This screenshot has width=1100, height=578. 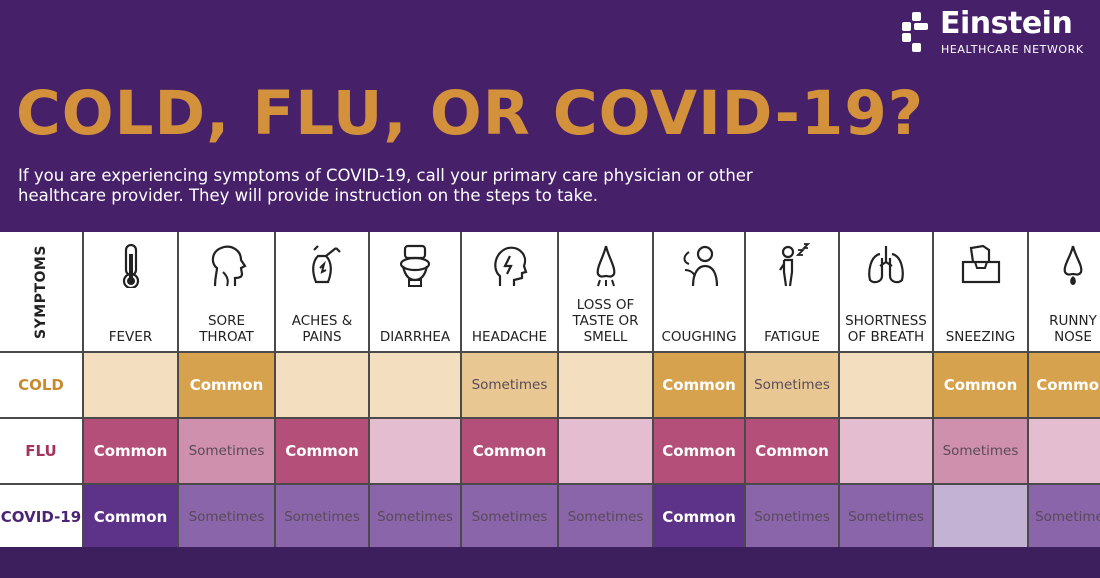 I want to click on symptom-label: COUGHING, so click(x=699, y=337).